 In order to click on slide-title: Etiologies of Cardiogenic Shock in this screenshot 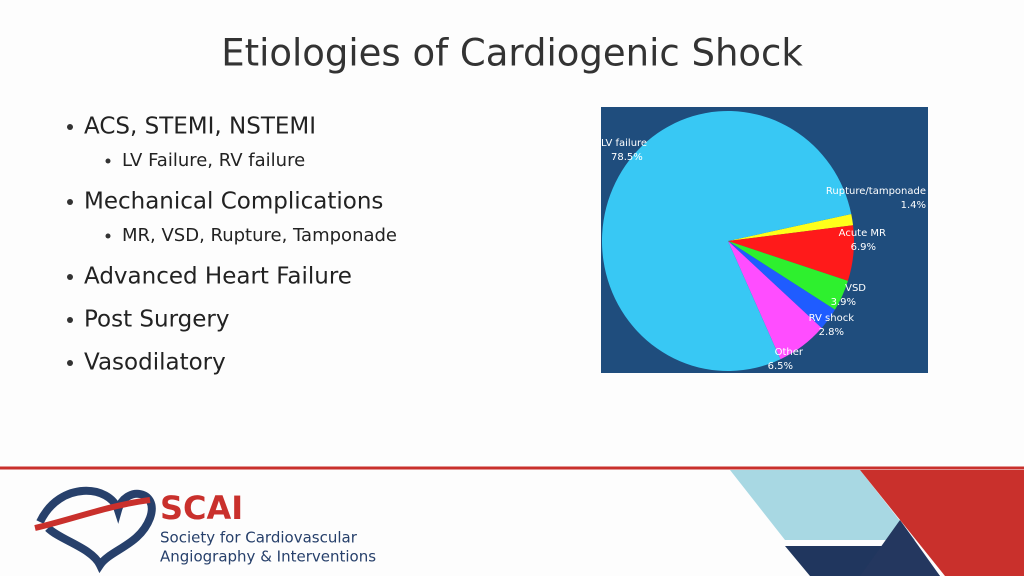, I will do `click(512, 53)`.